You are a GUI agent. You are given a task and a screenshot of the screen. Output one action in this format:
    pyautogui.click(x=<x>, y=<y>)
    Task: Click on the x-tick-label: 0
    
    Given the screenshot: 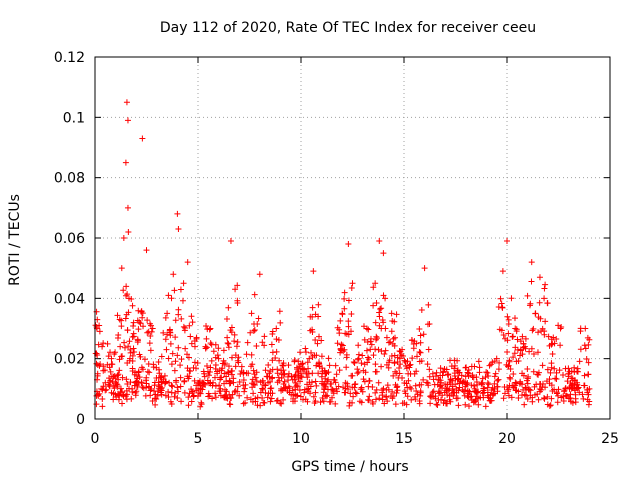 What is the action you would take?
    pyautogui.click(x=95, y=439)
    